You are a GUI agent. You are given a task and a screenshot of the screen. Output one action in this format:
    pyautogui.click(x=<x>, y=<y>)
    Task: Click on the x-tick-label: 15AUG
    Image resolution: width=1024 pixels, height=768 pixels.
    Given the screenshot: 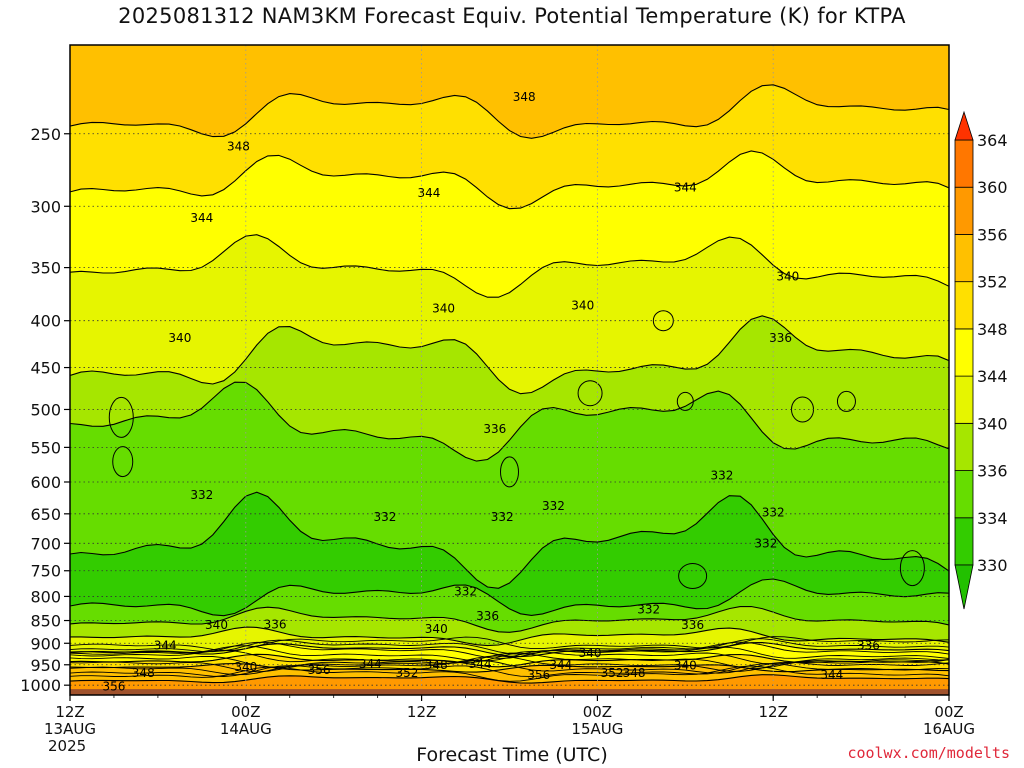 What is the action you would take?
    pyautogui.click(x=597, y=729)
    